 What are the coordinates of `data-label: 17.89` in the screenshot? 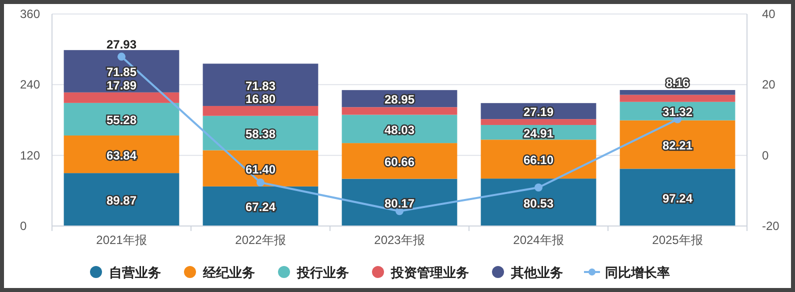 It's located at (121, 85).